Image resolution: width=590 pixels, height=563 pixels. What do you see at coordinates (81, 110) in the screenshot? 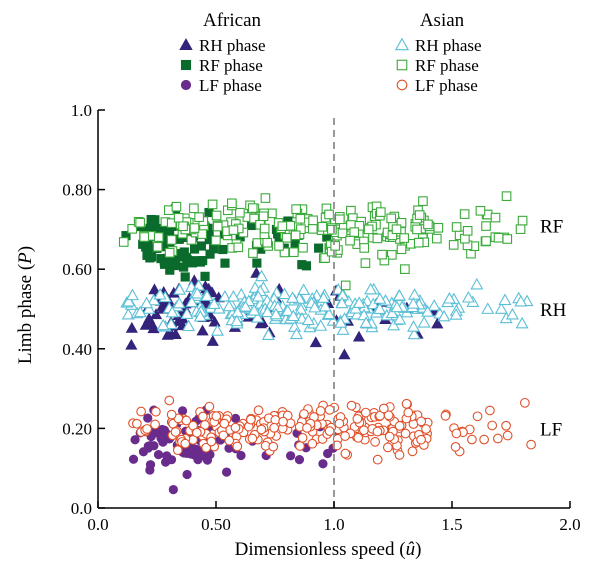
I see `y-tick-label: 1.0` at bounding box center [81, 110].